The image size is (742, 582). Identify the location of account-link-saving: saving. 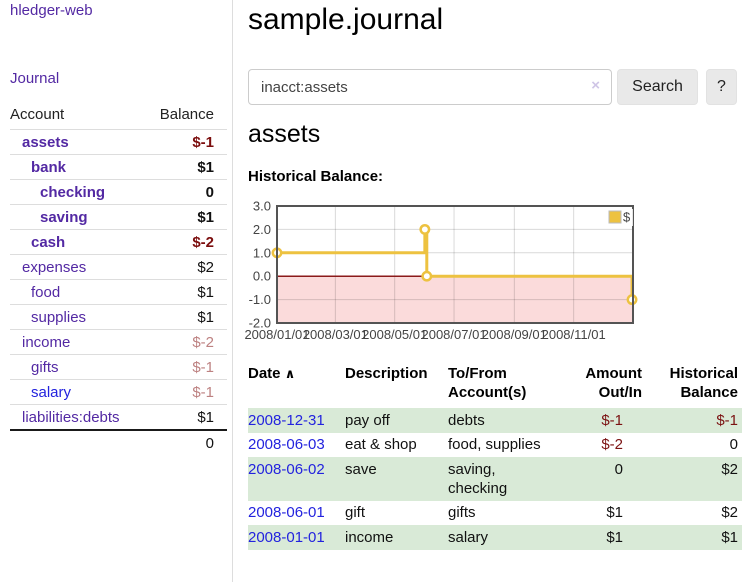
(64, 217).